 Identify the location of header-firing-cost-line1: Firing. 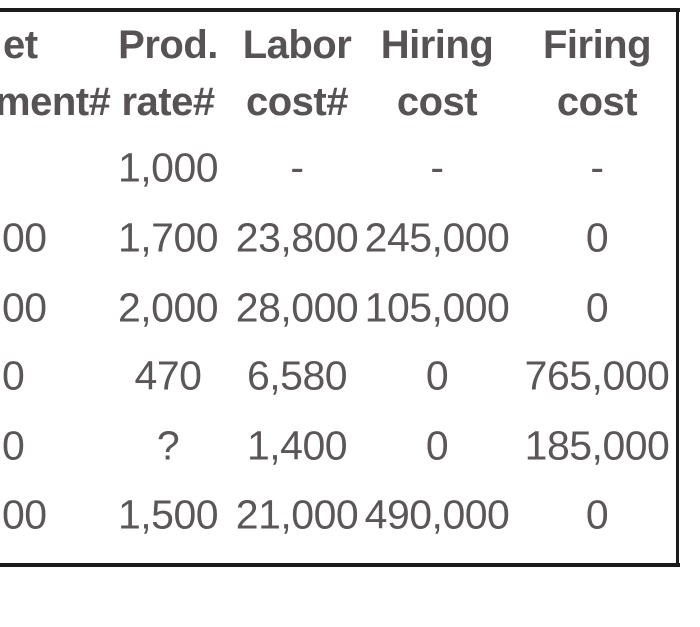
(597, 45).